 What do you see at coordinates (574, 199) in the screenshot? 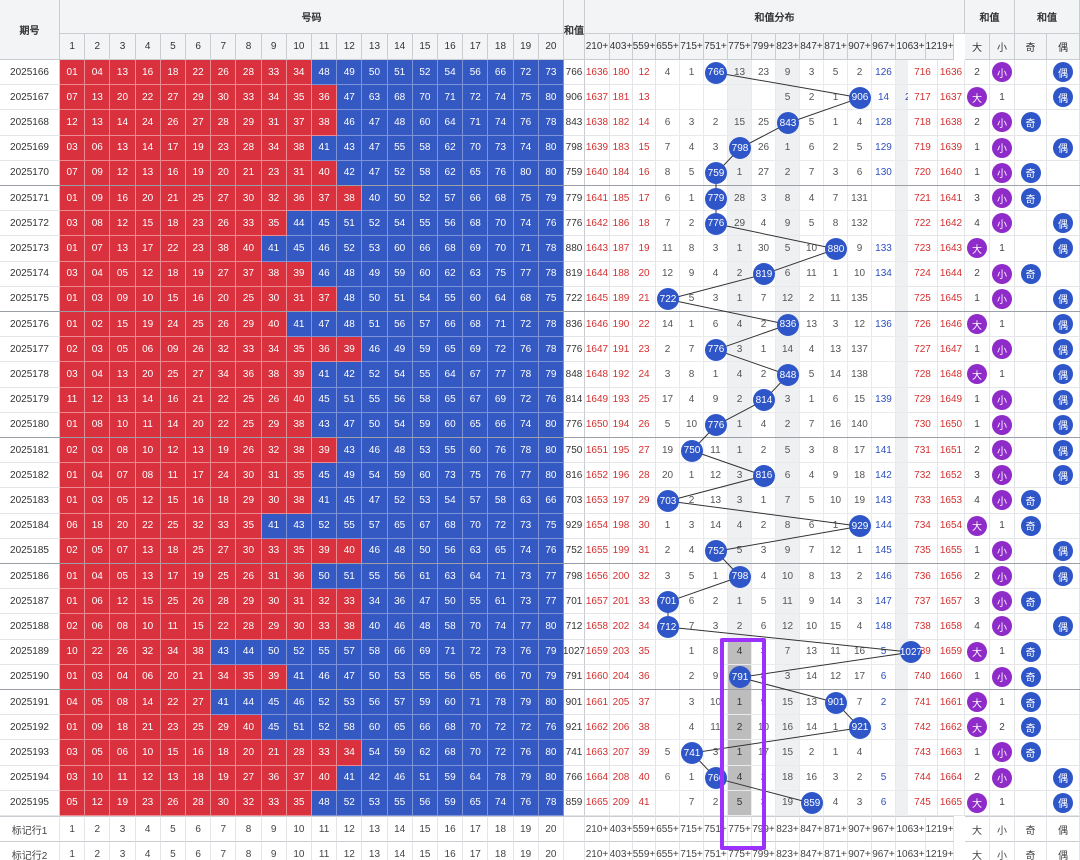
I see `sum-value: 779` at bounding box center [574, 199].